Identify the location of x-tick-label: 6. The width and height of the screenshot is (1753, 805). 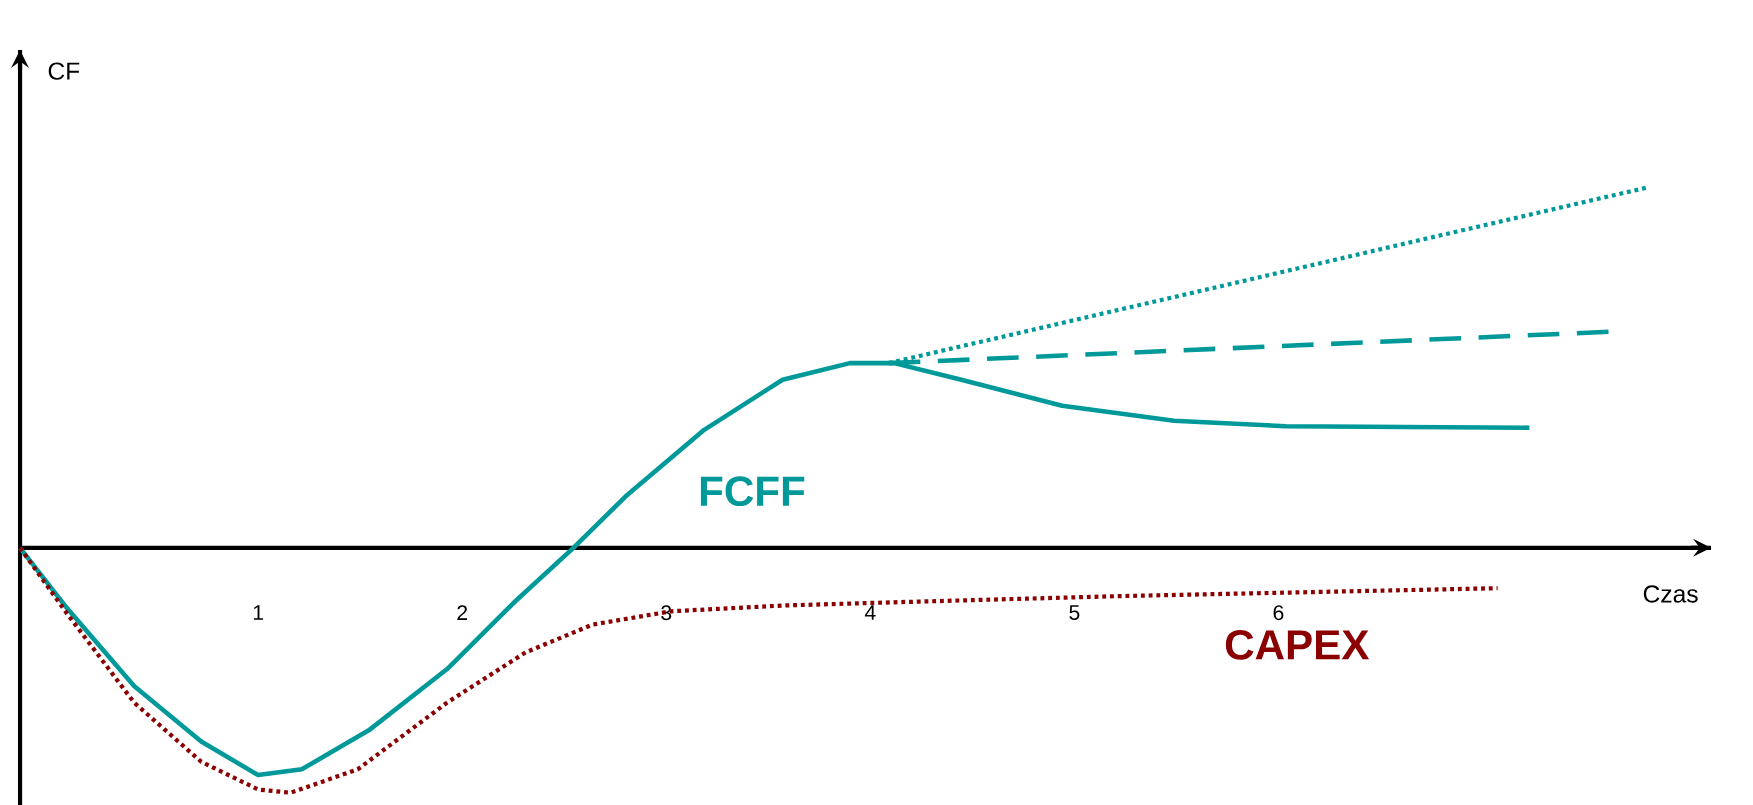
(1278, 613).